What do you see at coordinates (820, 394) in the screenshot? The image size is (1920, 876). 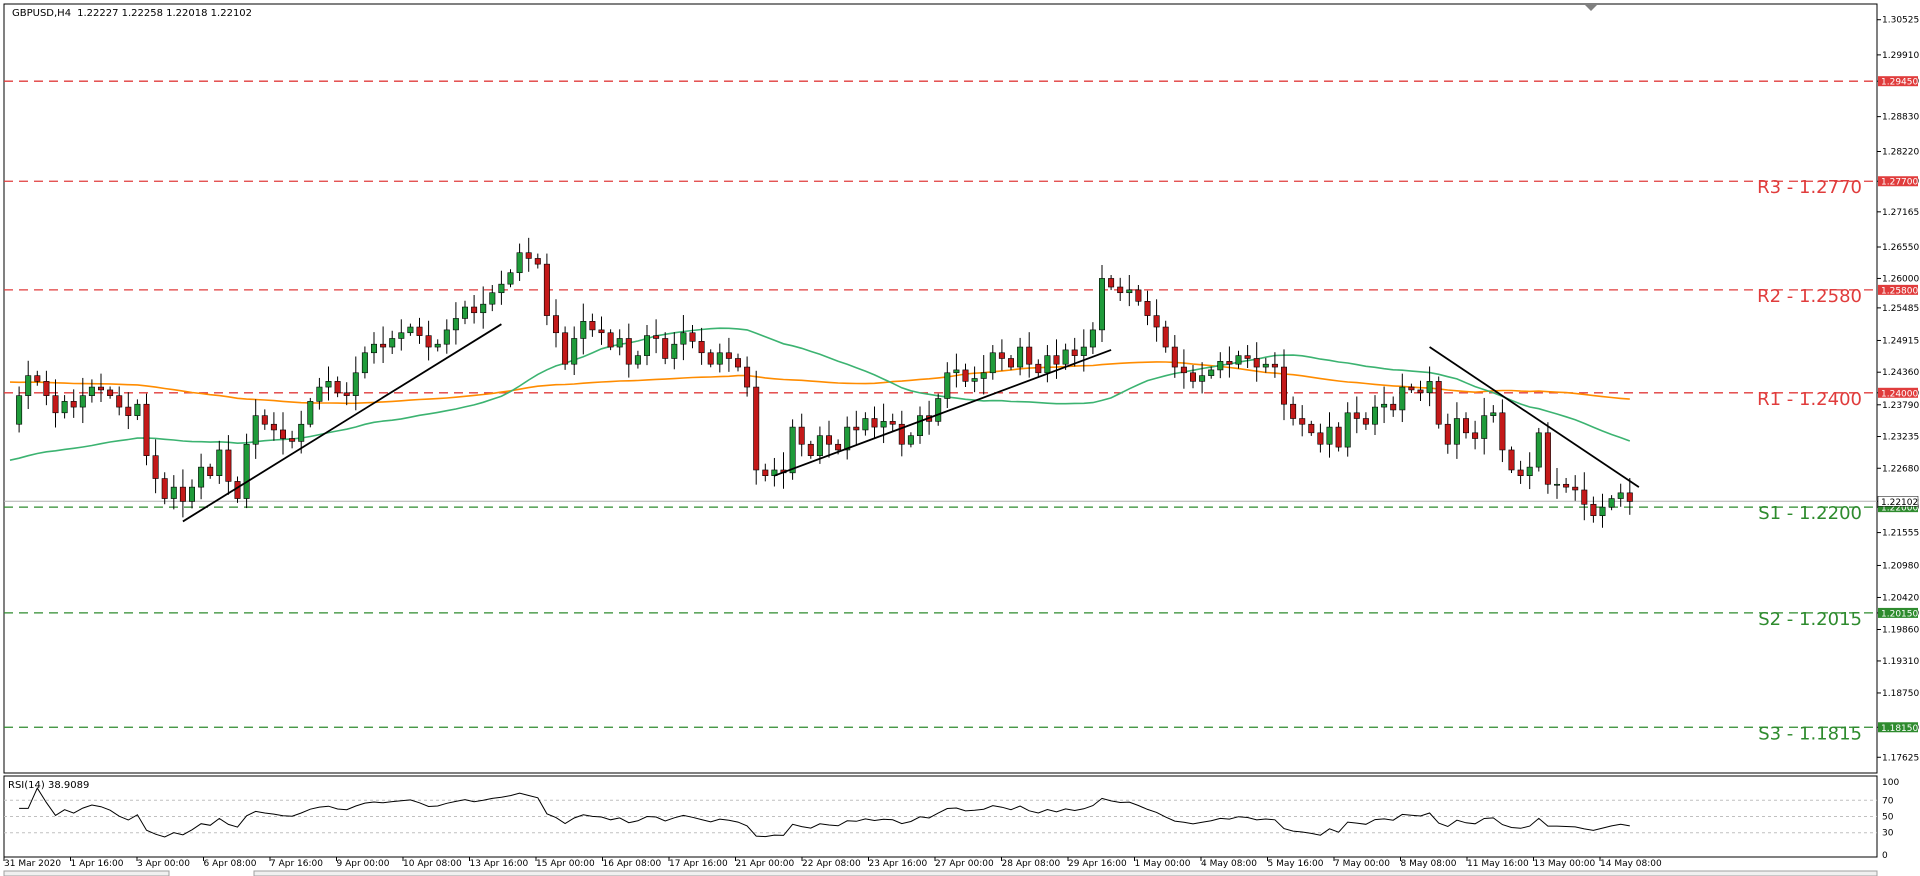 I see `ma-fast-line` at bounding box center [820, 394].